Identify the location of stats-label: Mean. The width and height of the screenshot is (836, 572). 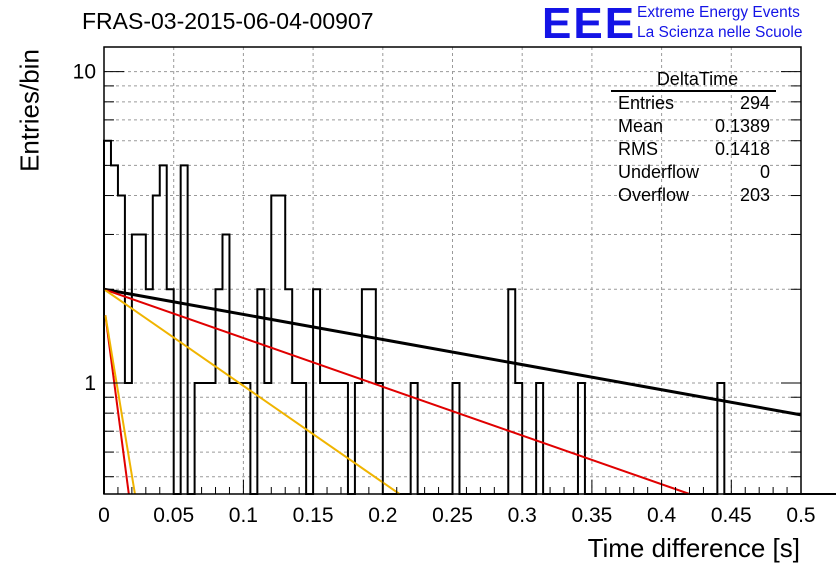
(641, 126).